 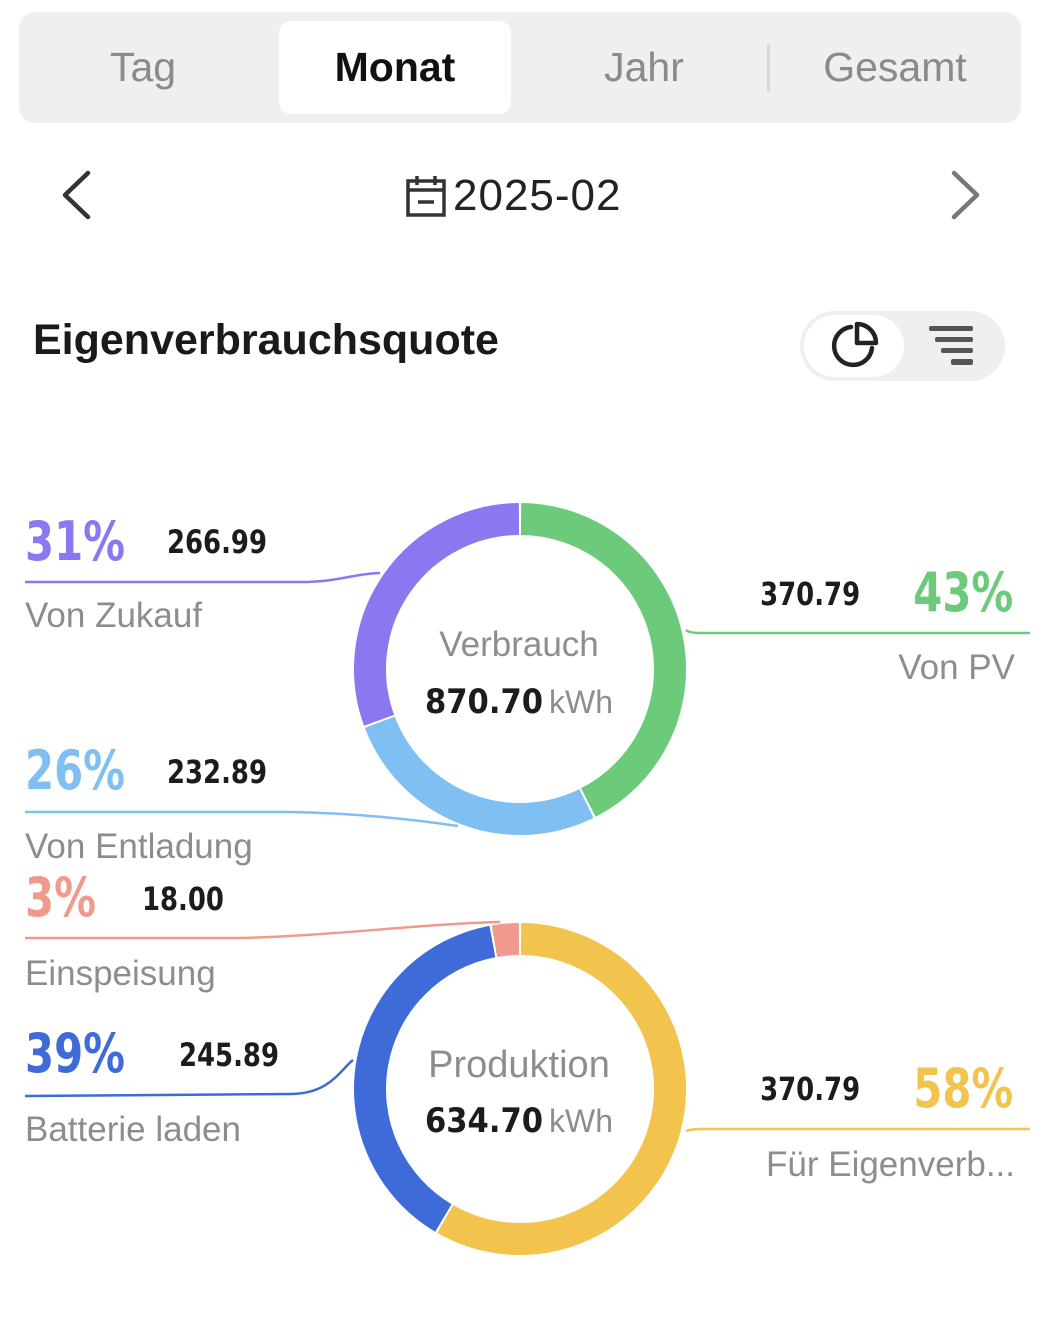 I want to click on feed-in-label: Einspeisung, so click(x=120, y=973).